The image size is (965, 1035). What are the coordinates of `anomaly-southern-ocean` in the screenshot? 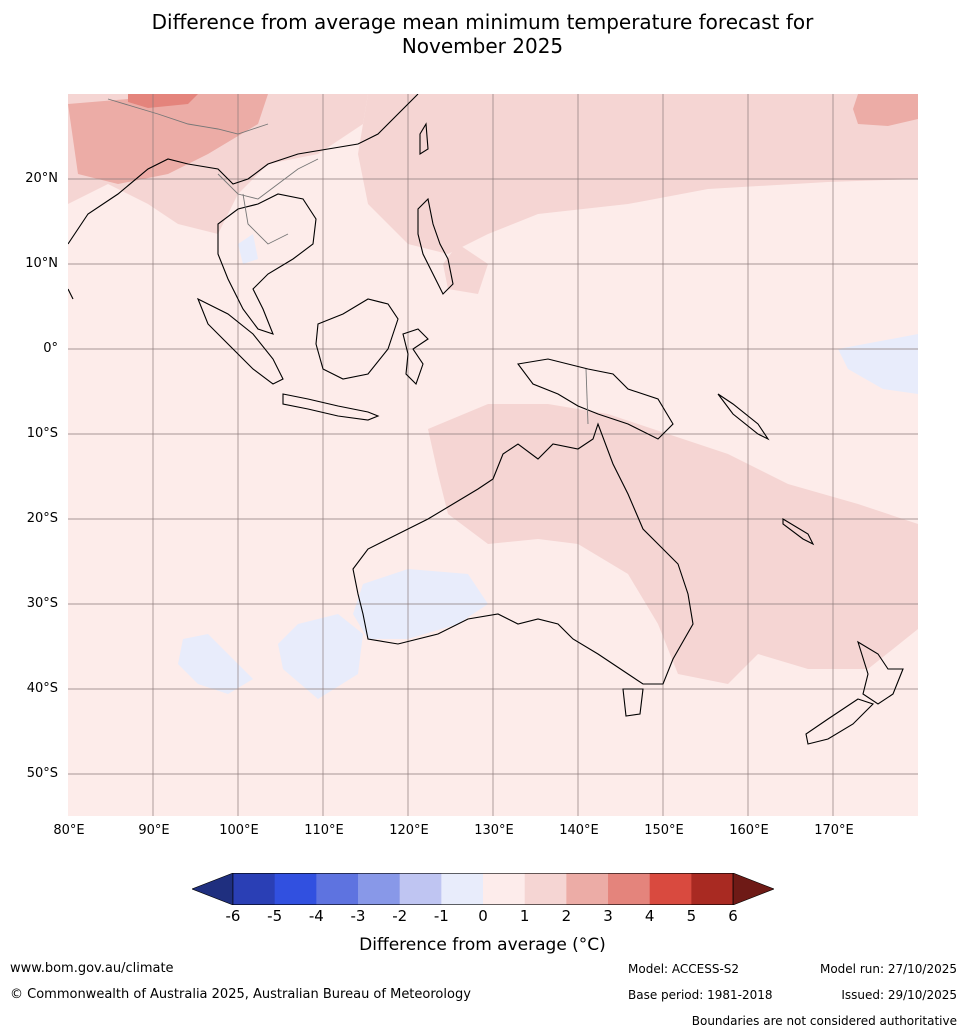 It's located at (320, 656).